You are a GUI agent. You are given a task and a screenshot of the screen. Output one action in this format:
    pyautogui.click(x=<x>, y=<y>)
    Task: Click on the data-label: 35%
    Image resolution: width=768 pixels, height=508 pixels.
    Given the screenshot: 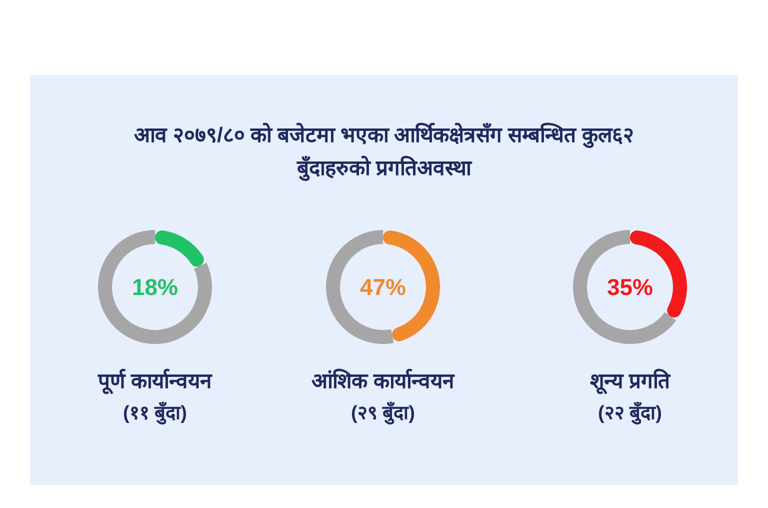 What is the action you would take?
    pyautogui.click(x=630, y=287)
    